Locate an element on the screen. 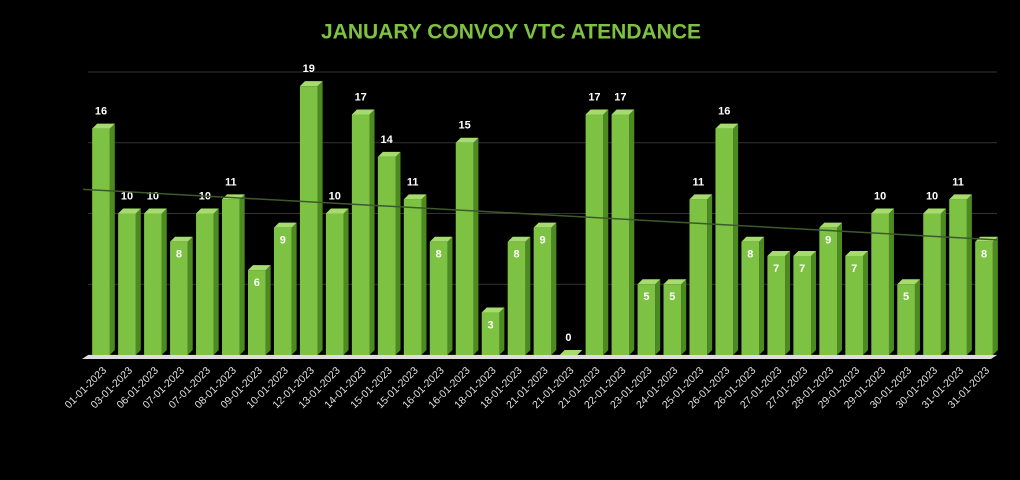 The width and height of the screenshot is (1020, 480). value-label: 3 is located at coordinates (490, 325).